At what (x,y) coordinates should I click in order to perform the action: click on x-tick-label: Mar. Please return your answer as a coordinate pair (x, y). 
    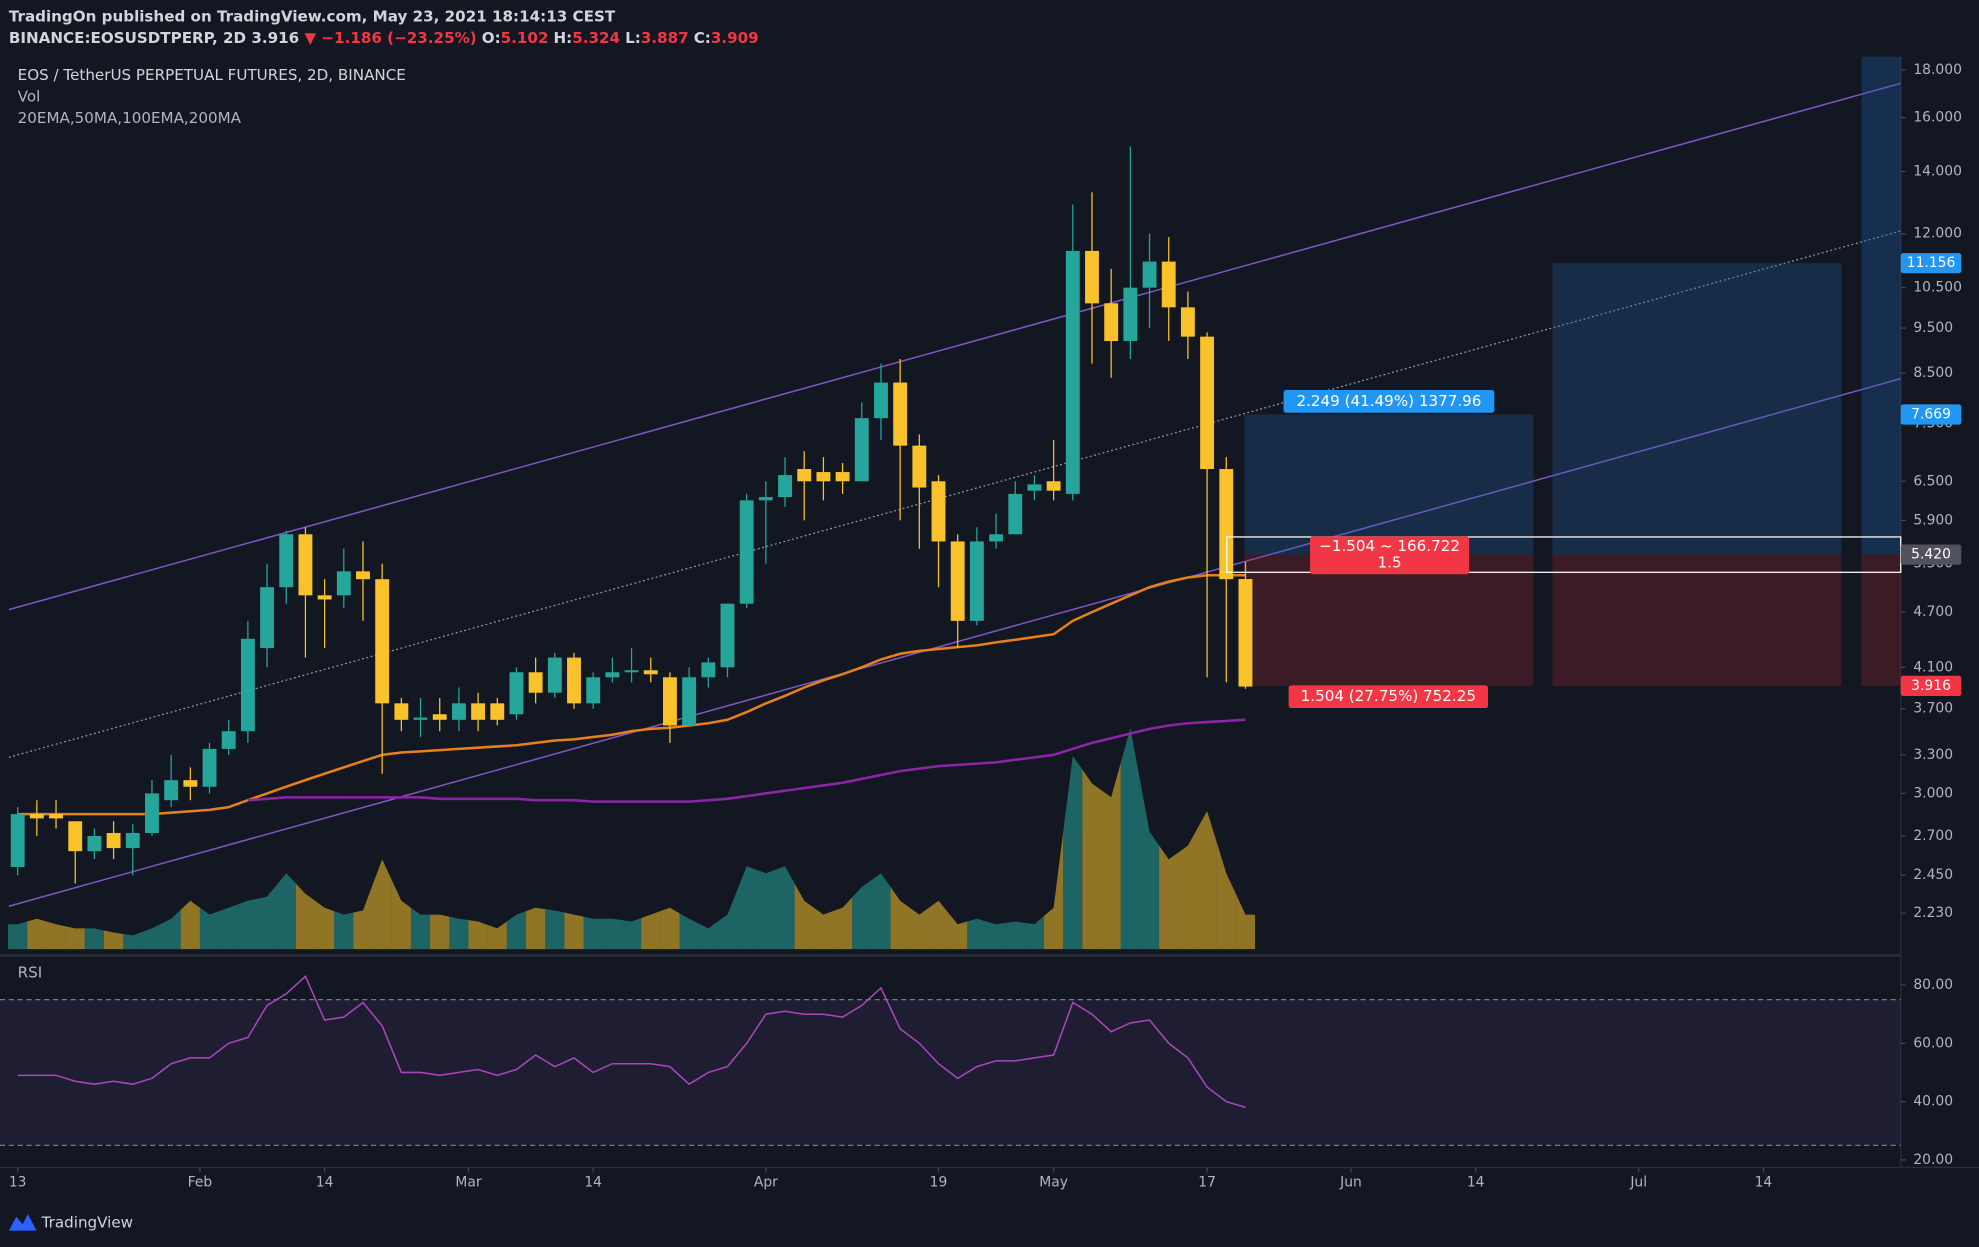
    Looking at the image, I should click on (468, 1183).